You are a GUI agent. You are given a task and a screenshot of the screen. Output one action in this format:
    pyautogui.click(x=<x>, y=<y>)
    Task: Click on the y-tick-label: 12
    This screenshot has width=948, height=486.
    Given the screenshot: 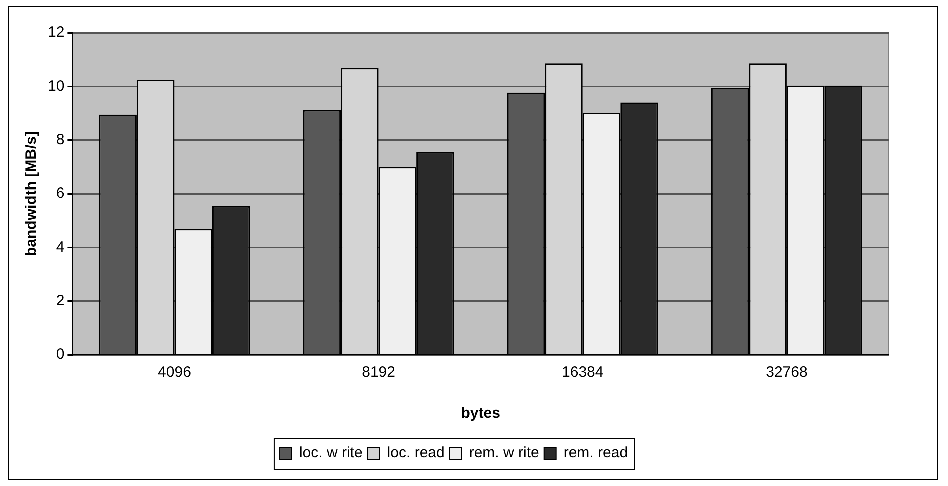 What is the action you would take?
    pyautogui.click(x=56, y=33)
    